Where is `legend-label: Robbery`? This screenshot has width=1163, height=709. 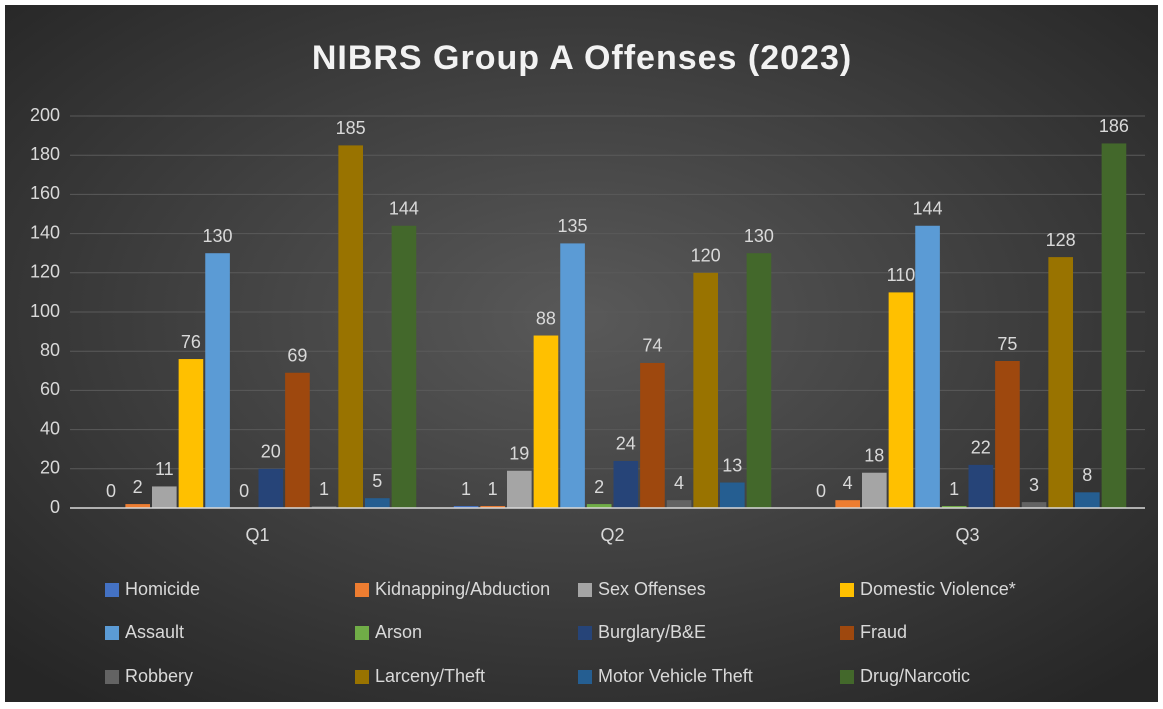
legend-label: Robbery is located at coordinates (159, 676).